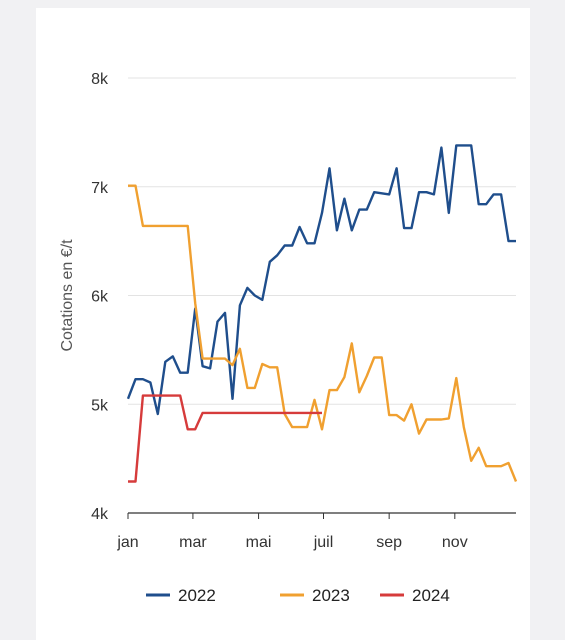 The image size is (565, 640). Describe the element at coordinates (197, 595) in the screenshot. I see `legend-label-2022: 2022` at that location.